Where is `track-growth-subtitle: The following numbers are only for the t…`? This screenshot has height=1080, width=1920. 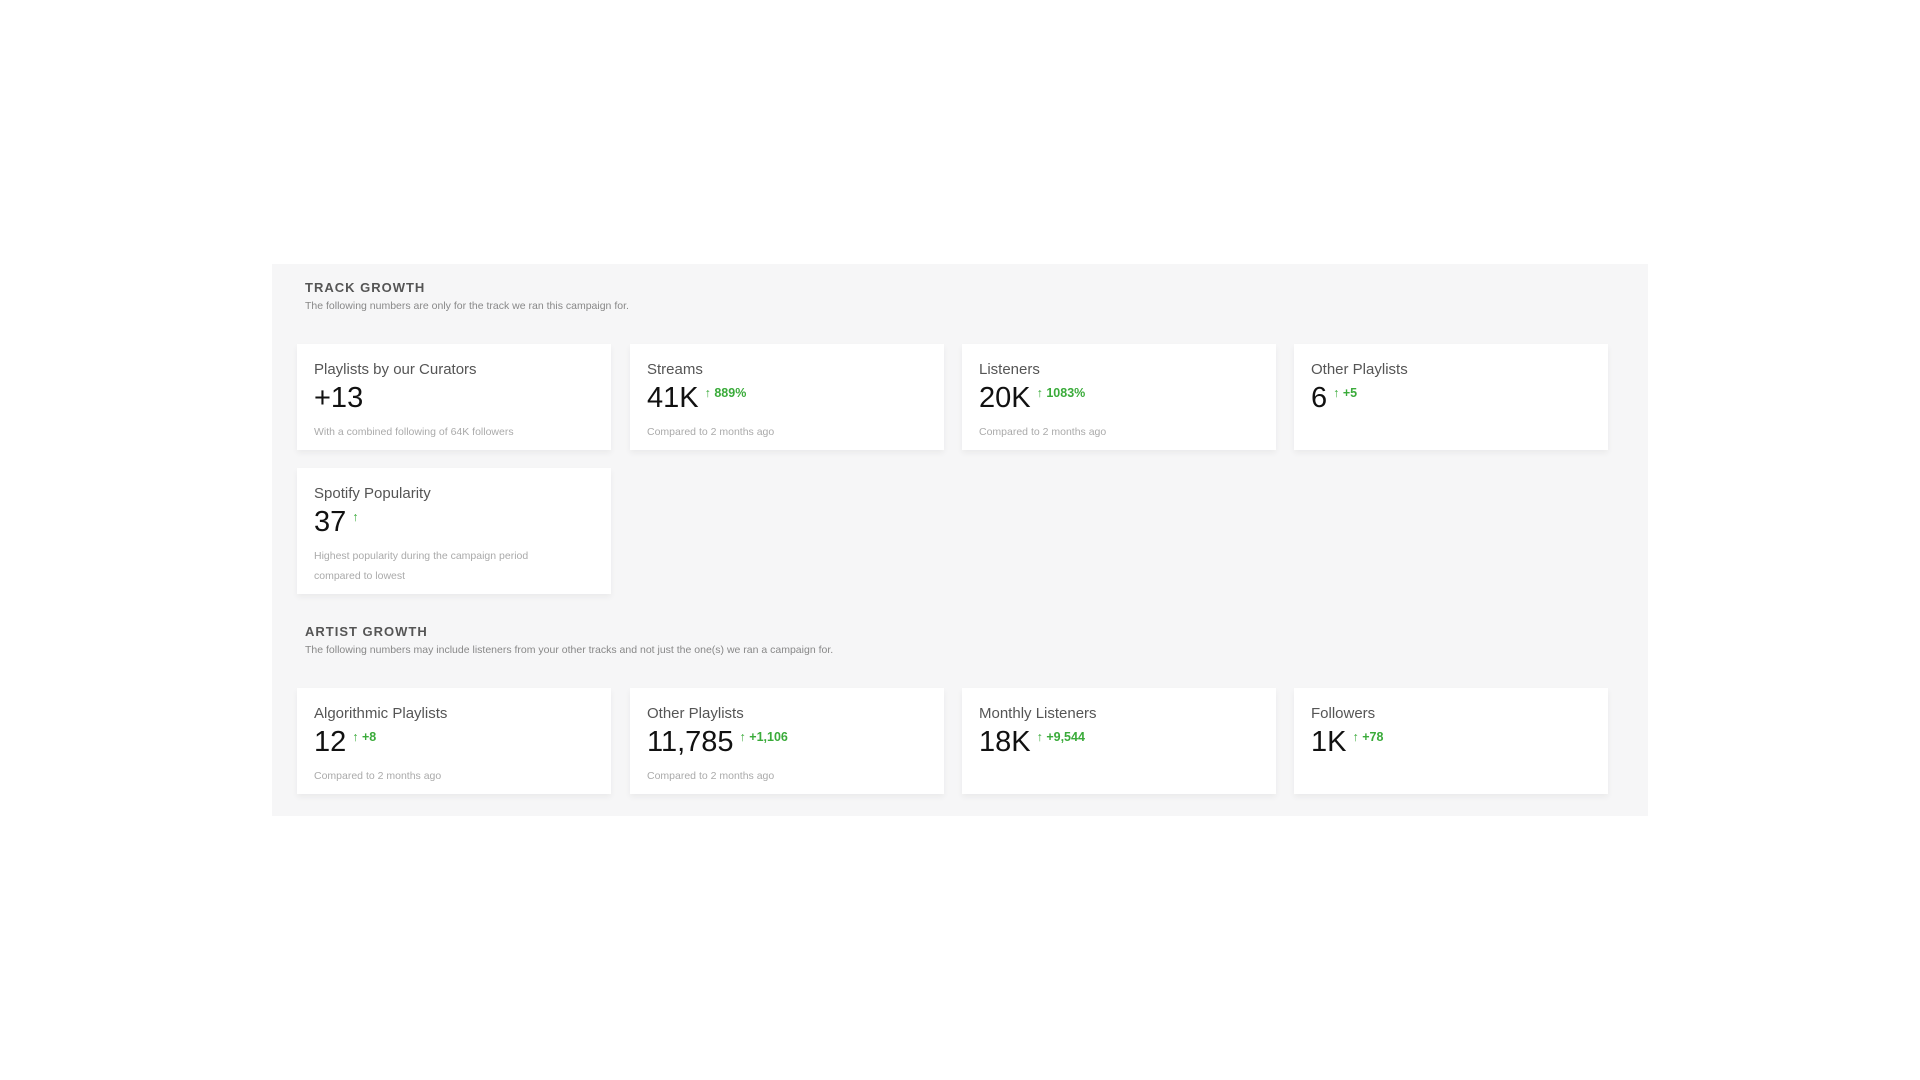
track-growth-subtitle: The following numbers are only for the t… is located at coordinates (467, 306).